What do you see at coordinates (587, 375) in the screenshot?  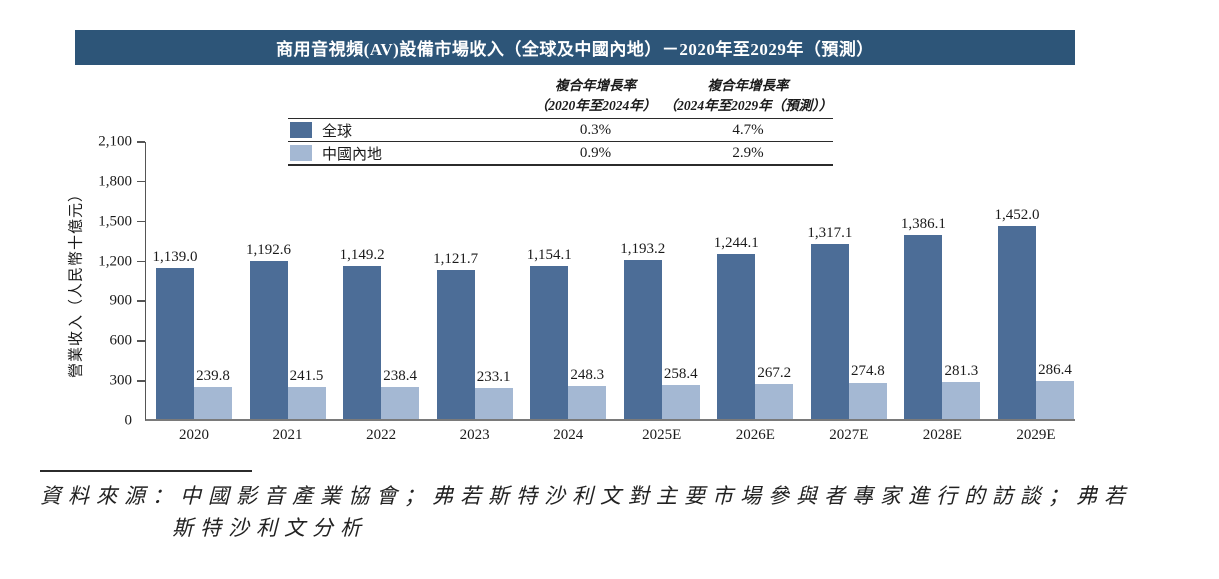 I see `value-label-china-2024: 248.3` at bounding box center [587, 375].